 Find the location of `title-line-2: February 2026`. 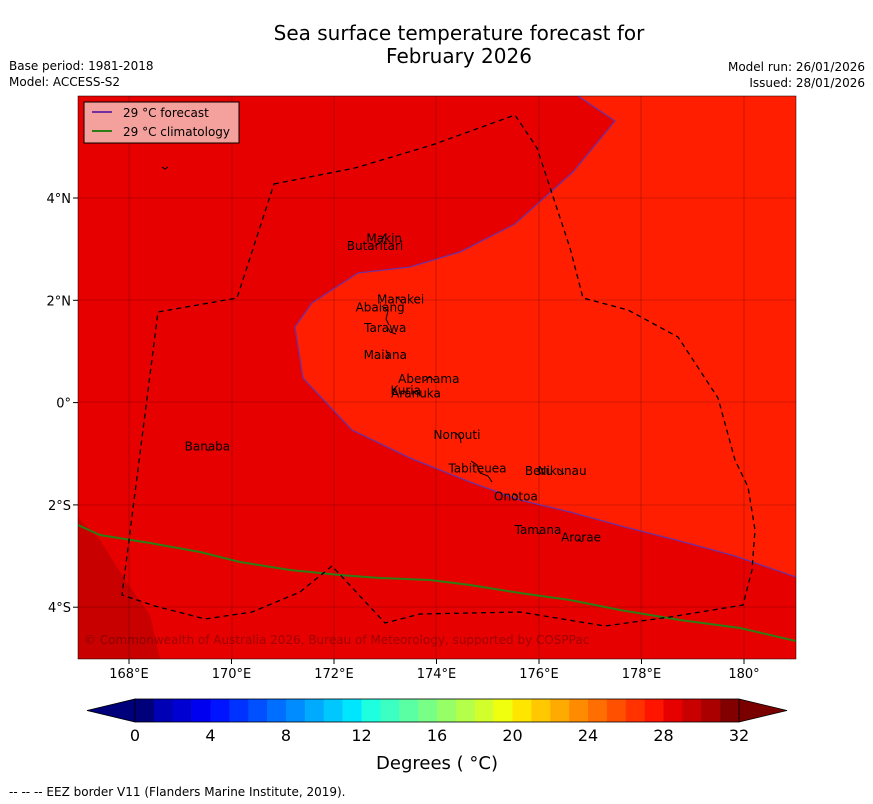

title-line-2: February 2026 is located at coordinates (459, 56).